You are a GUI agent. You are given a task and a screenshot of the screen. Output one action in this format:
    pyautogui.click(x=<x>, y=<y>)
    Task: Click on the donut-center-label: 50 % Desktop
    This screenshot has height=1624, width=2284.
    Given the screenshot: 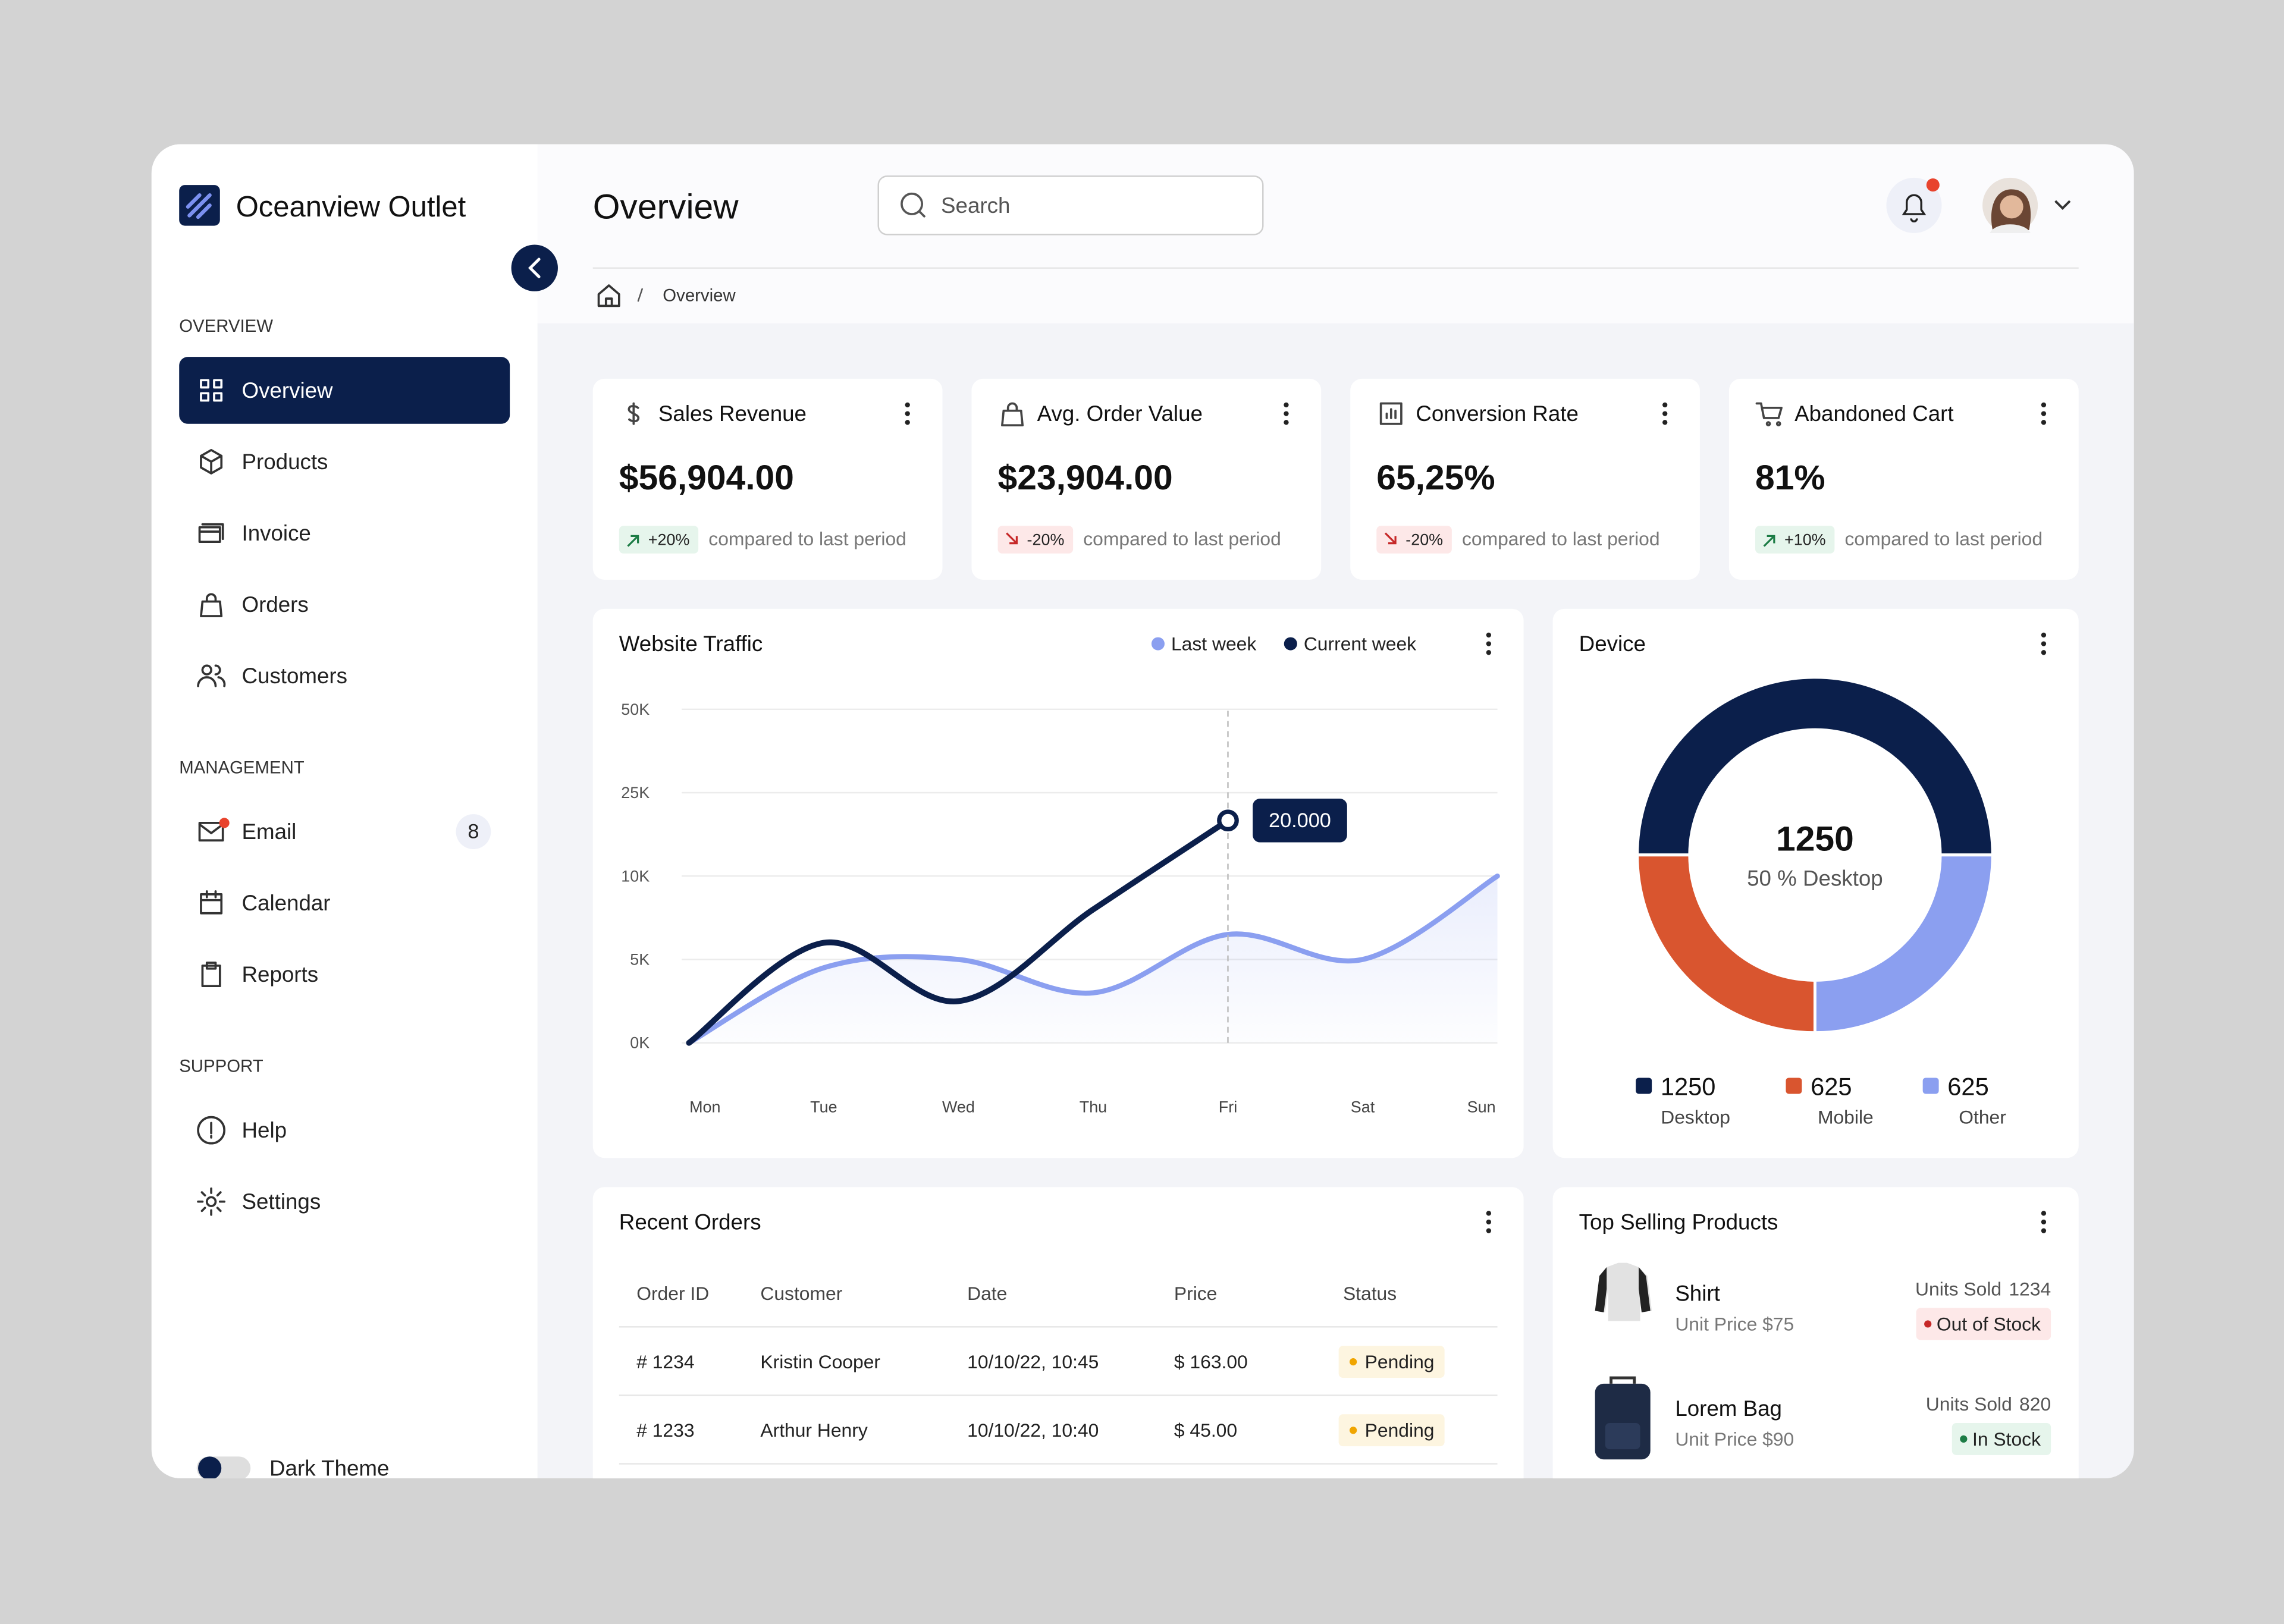 What is the action you would take?
    pyautogui.click(x=1815, y=878)
    